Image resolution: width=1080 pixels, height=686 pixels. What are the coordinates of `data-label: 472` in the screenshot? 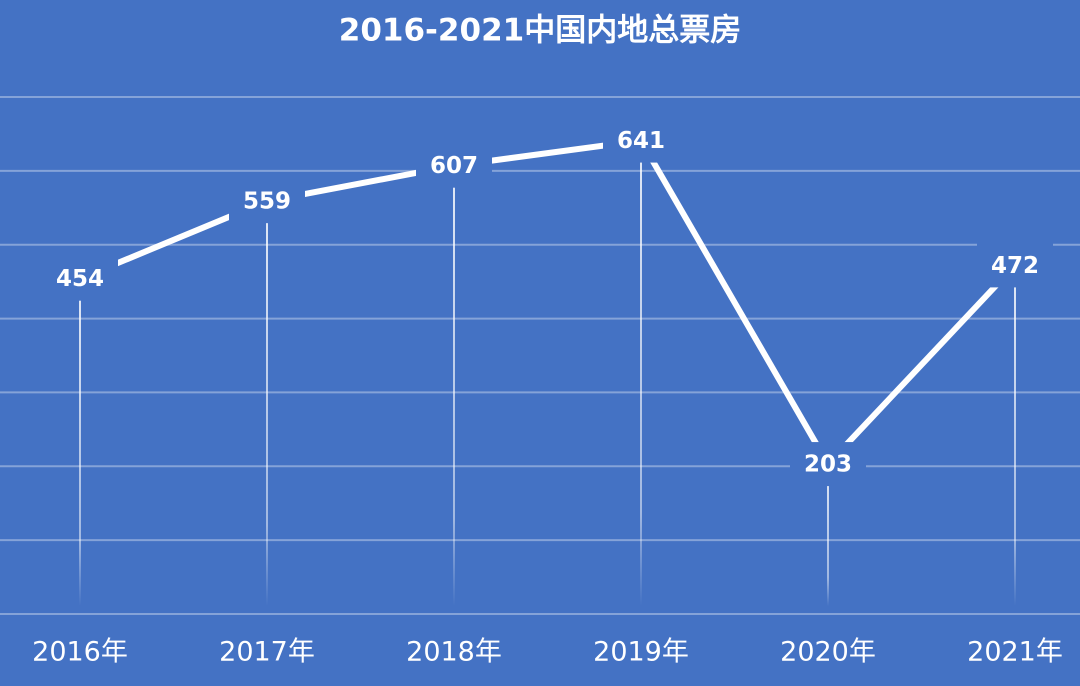 It's located at (1015, 266).